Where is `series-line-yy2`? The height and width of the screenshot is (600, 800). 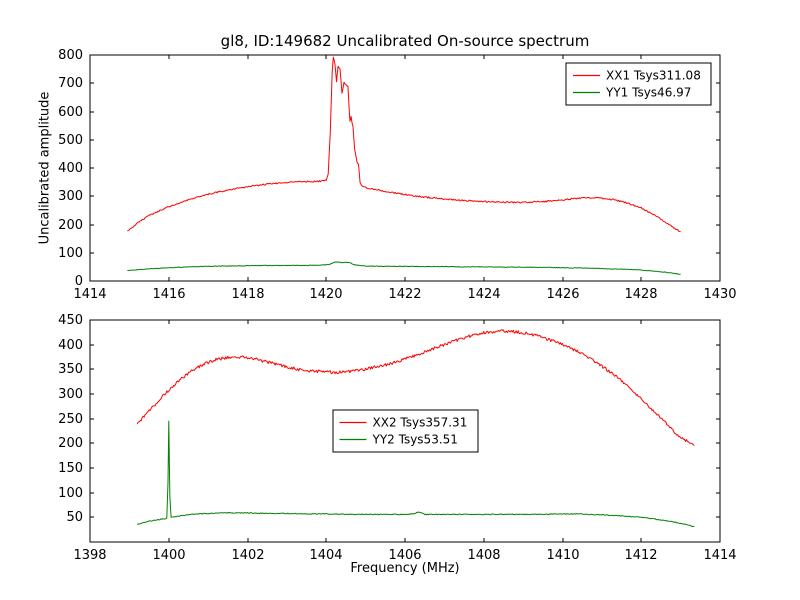
series-line-yy2 is located at coordinates (415, 474).